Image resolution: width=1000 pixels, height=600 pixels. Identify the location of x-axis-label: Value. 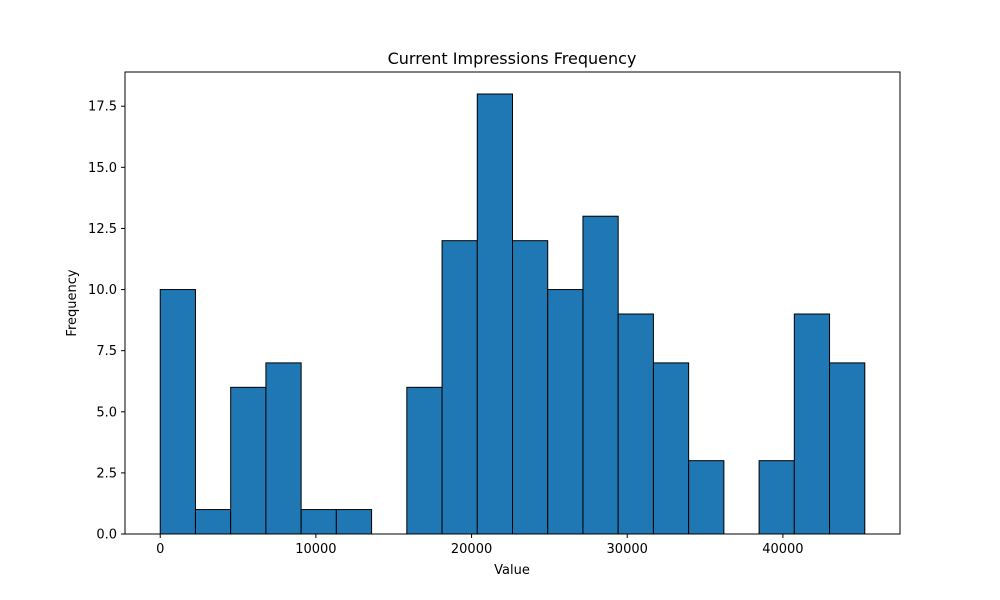
(512, 570).